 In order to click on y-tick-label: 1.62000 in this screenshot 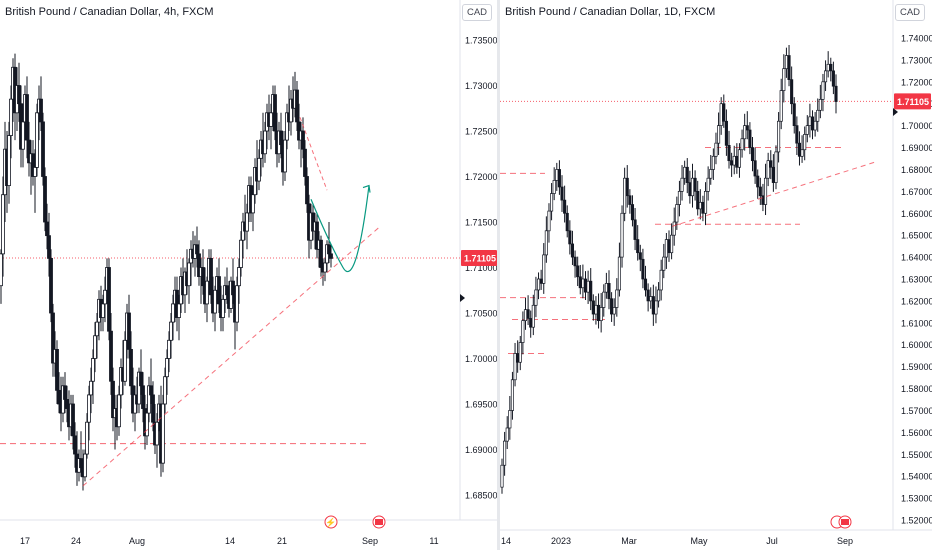, I will do `click(916, 301)`.